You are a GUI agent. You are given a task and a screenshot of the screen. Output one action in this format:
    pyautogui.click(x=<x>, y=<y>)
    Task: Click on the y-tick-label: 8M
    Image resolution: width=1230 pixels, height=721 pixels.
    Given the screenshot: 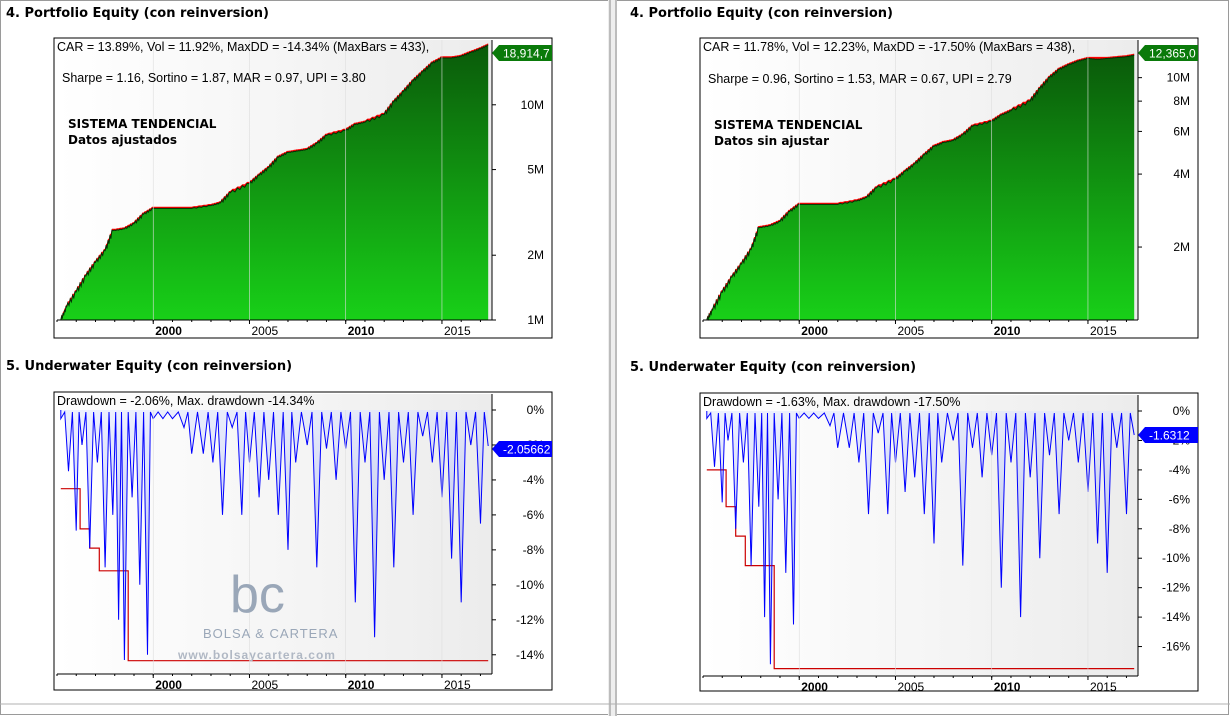 What is the action you would take?
    pyautogui.click(x=1181, y=101)
    